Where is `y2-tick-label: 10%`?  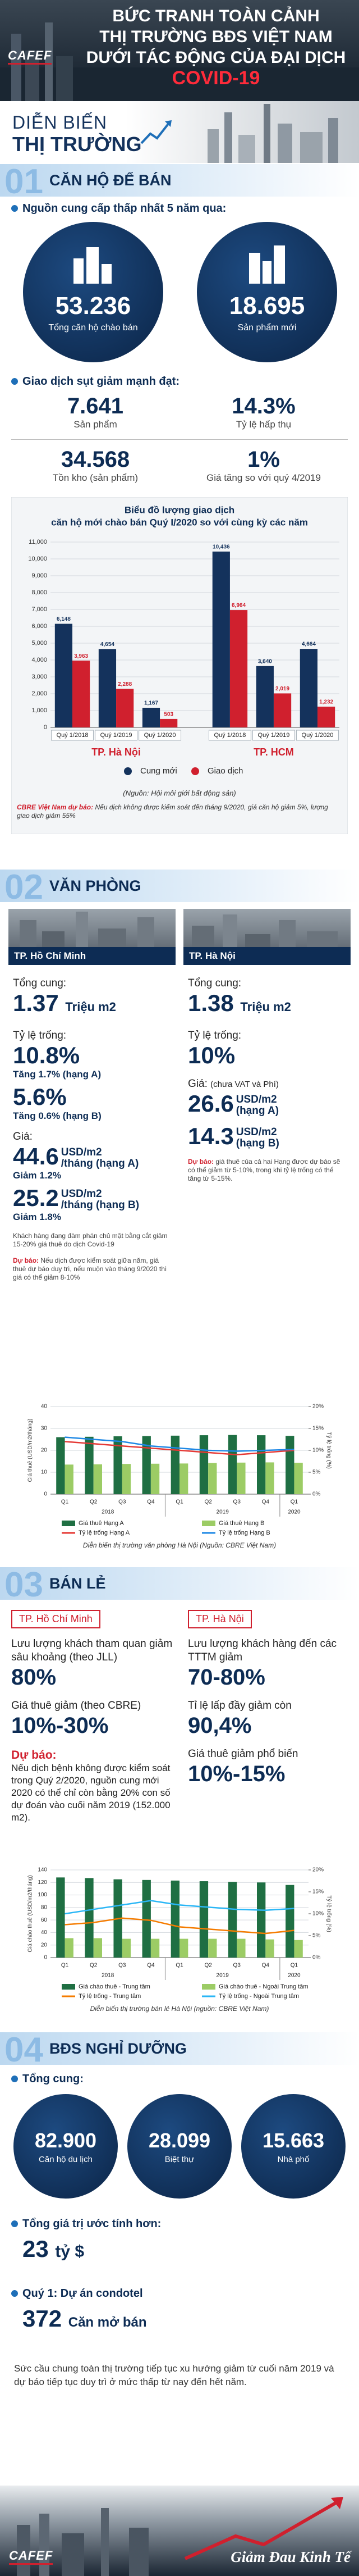 y2-tick-label: 10% is located at coordinates (318, 1451).